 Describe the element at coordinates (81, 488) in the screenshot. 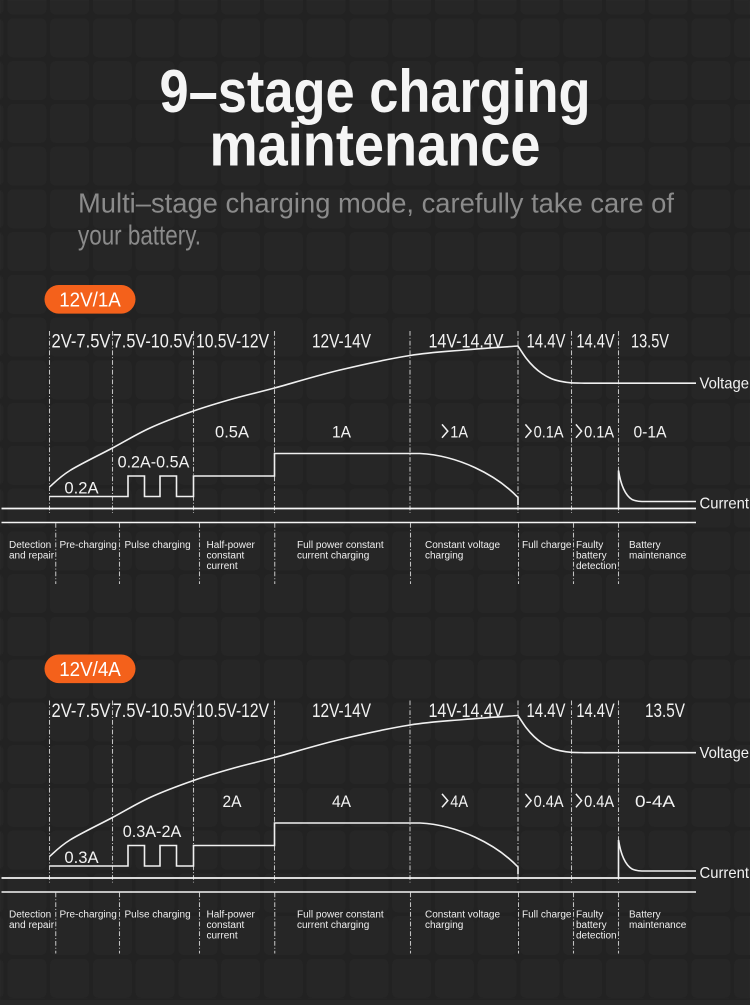

I see `svg-text: 0.2A` at that location.